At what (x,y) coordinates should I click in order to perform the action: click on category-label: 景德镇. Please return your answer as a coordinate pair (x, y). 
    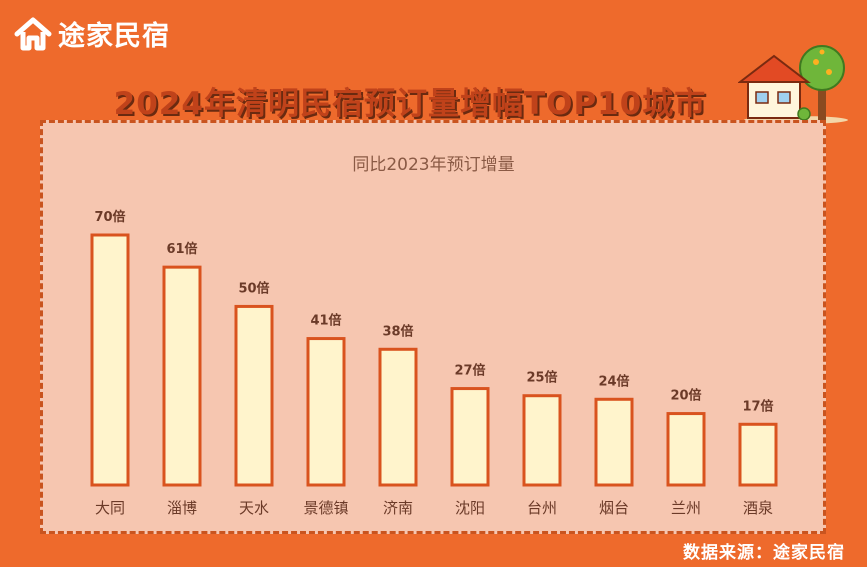
    Looking at the image, I should click on (325, 508).